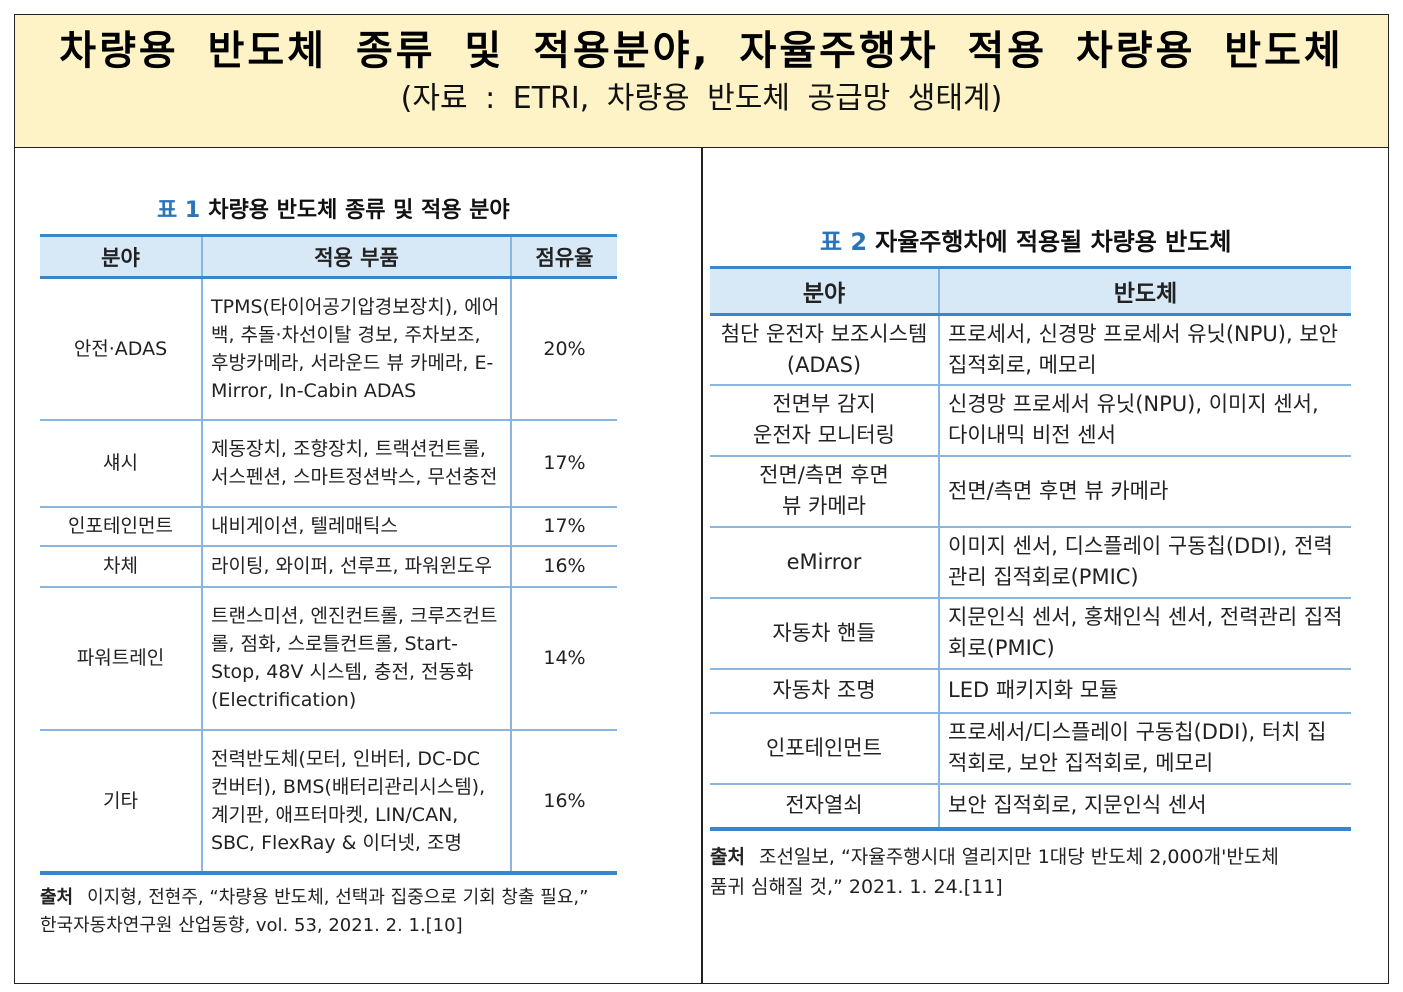  I want to click on table2-semis: 신경망 프로세서 유닛(NPU), 이미지 센서, 다이내믹 비전 센서, so click(1144, 420).